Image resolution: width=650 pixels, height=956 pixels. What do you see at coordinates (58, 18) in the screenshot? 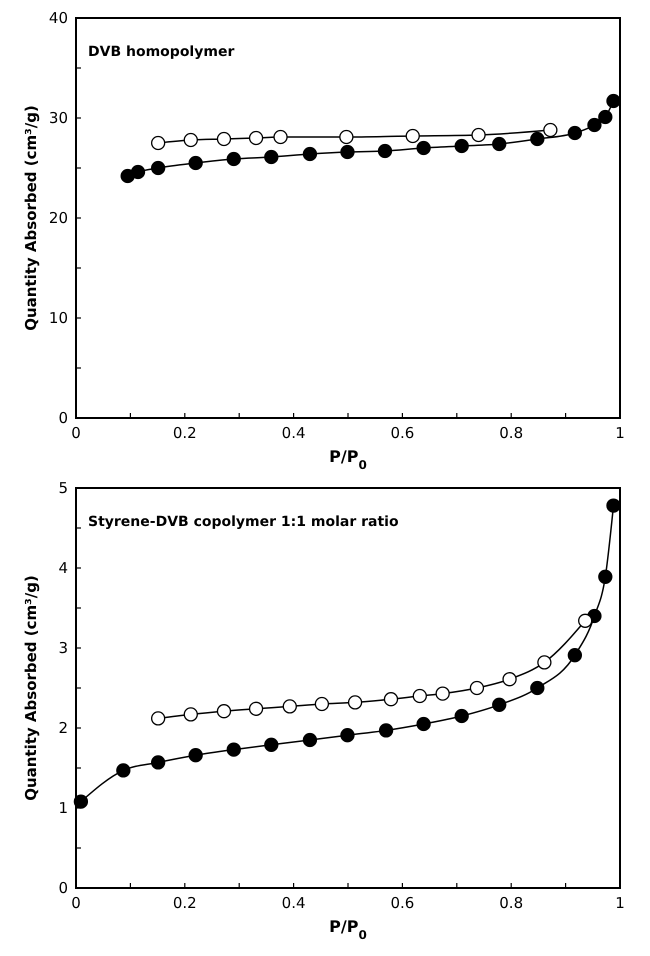
I see `y-tick-label: 40` at bounding box center [58, 18].